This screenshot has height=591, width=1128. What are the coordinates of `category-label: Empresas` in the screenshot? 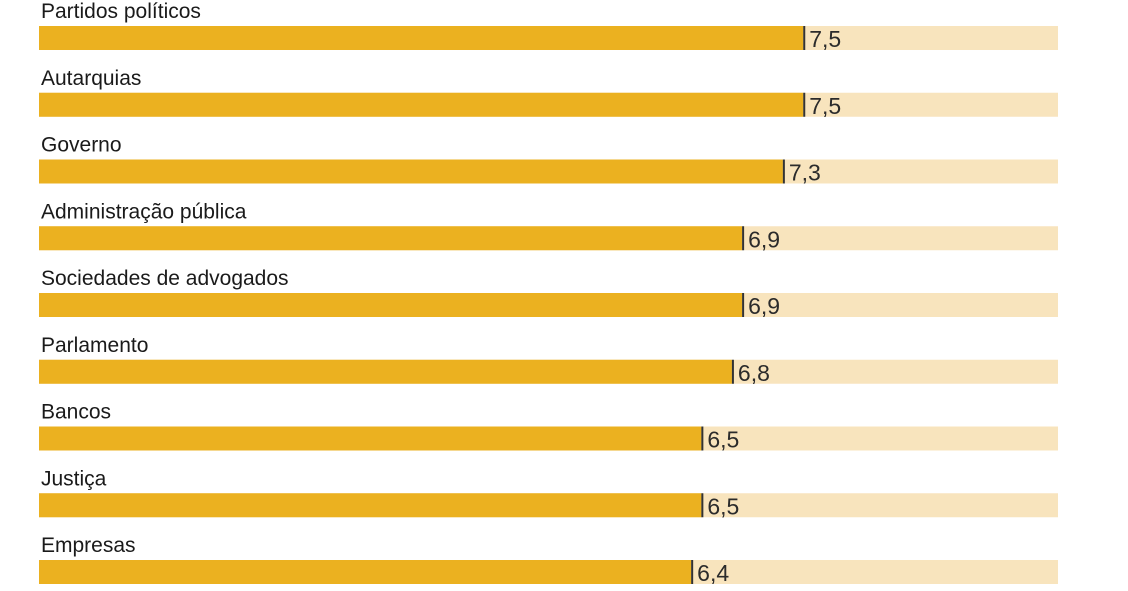 It's located at (88, 545).